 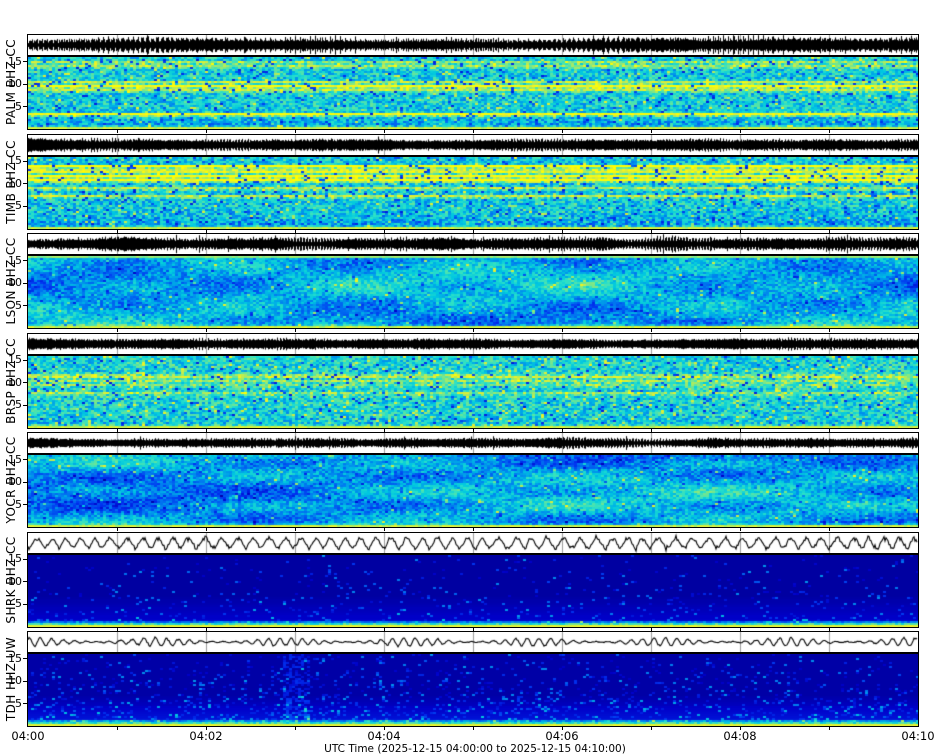 I want to click on station-panel: SHRK BHZ CC 15 10 5, so click(x=475, y=581).